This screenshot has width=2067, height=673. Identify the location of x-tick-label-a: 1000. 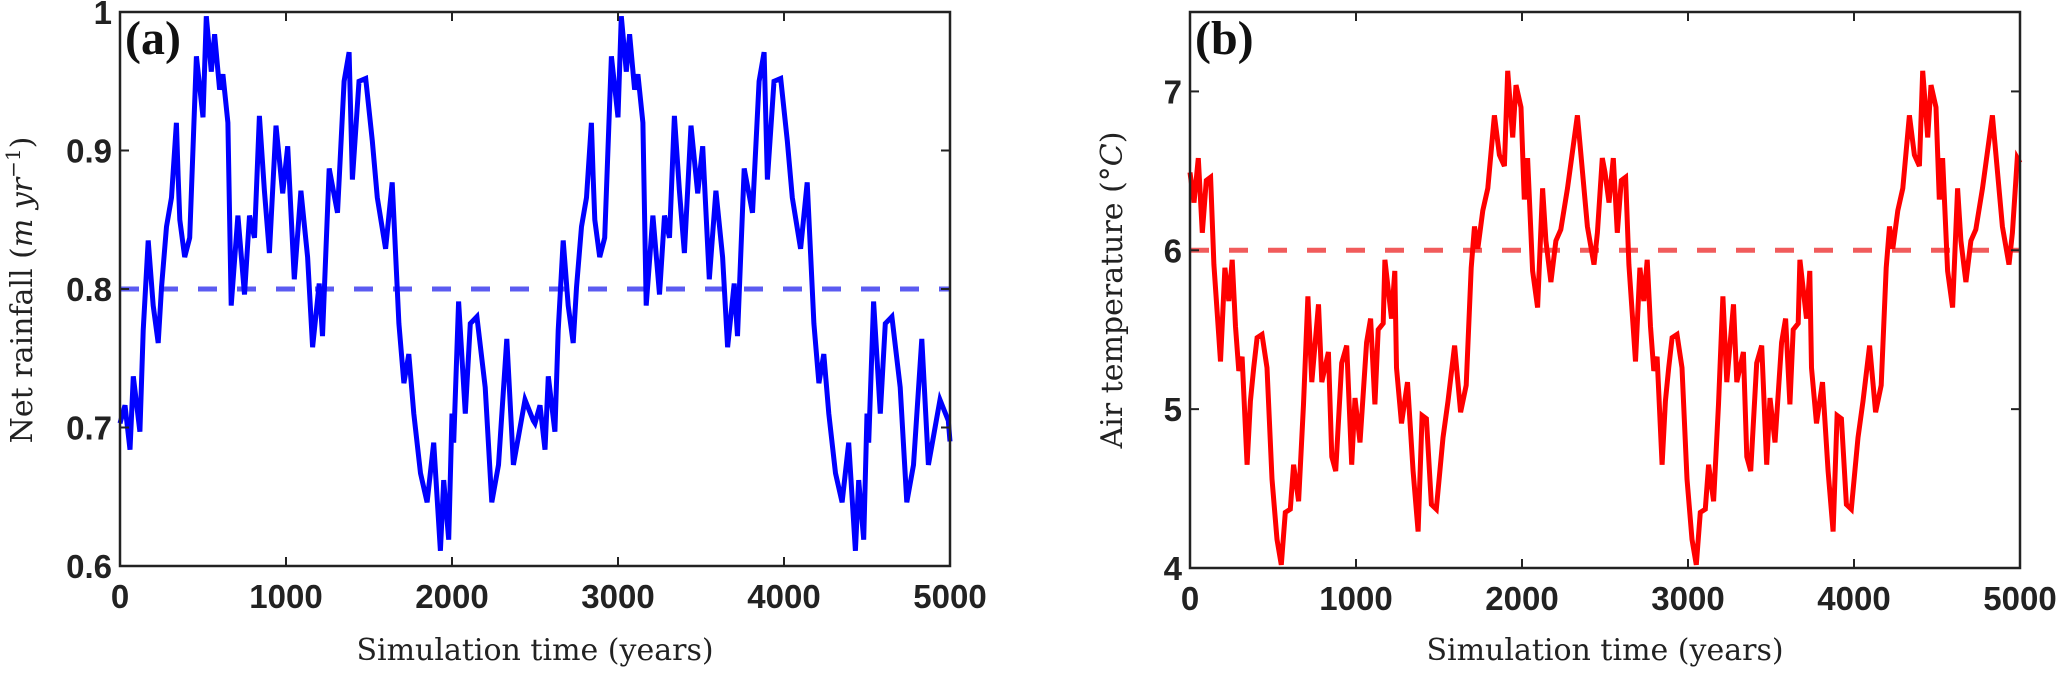
(285, 596).